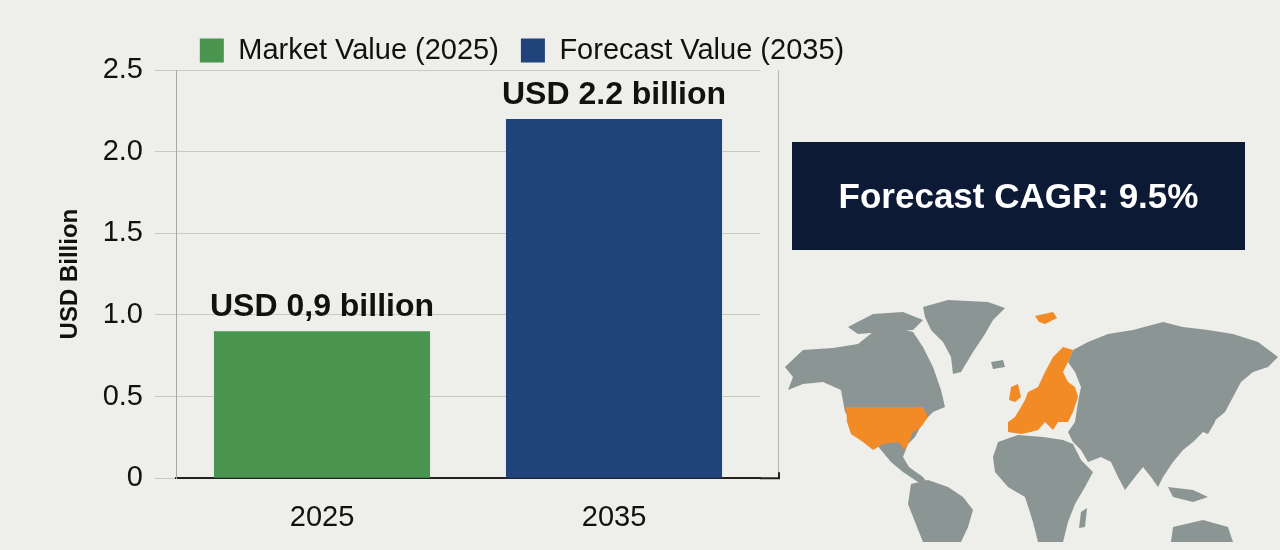 This screenshot has height=550, width=1280. What do you see at coordinates (702, 48) in the screenshot?
I see `legend-label: Forecast Value (2035)` at bounding box center [702, 48].